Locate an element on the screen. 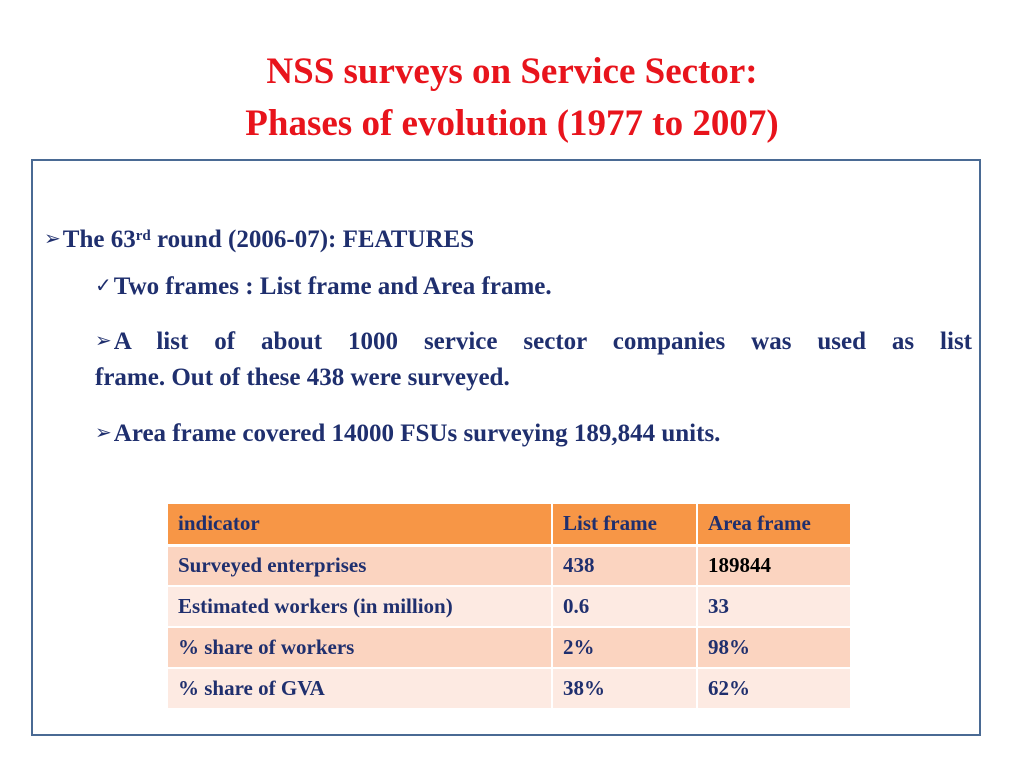 The height and width of the screenshot is (768, 1024). table-row: Surveyed enterprises 438 189844 is located at coordinates (509, 566).